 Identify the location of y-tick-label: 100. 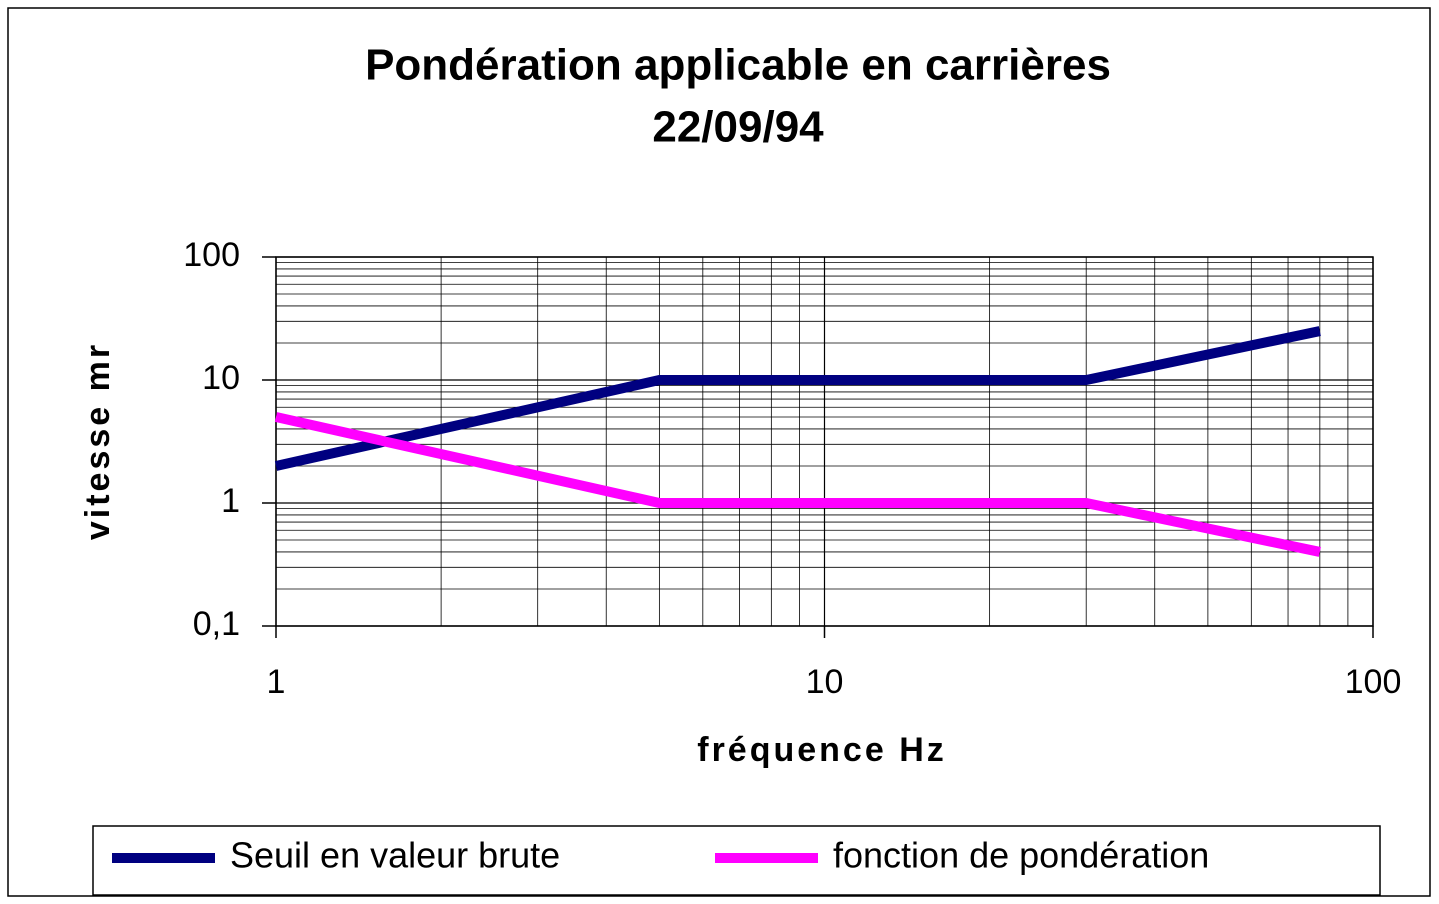
(211, 255).